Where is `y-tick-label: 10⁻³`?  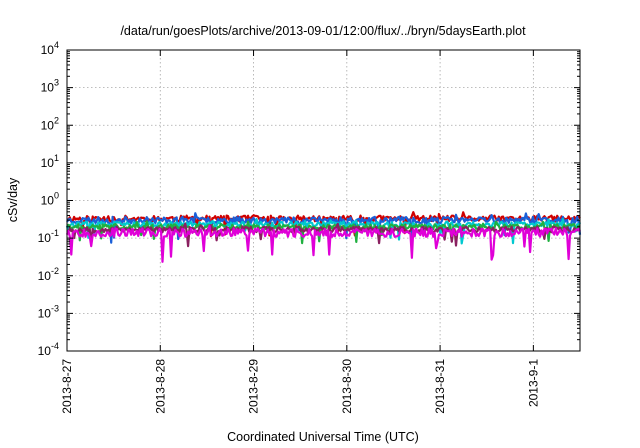 y-tick-label: 10⁻³ is located at coordinates (48, 311).